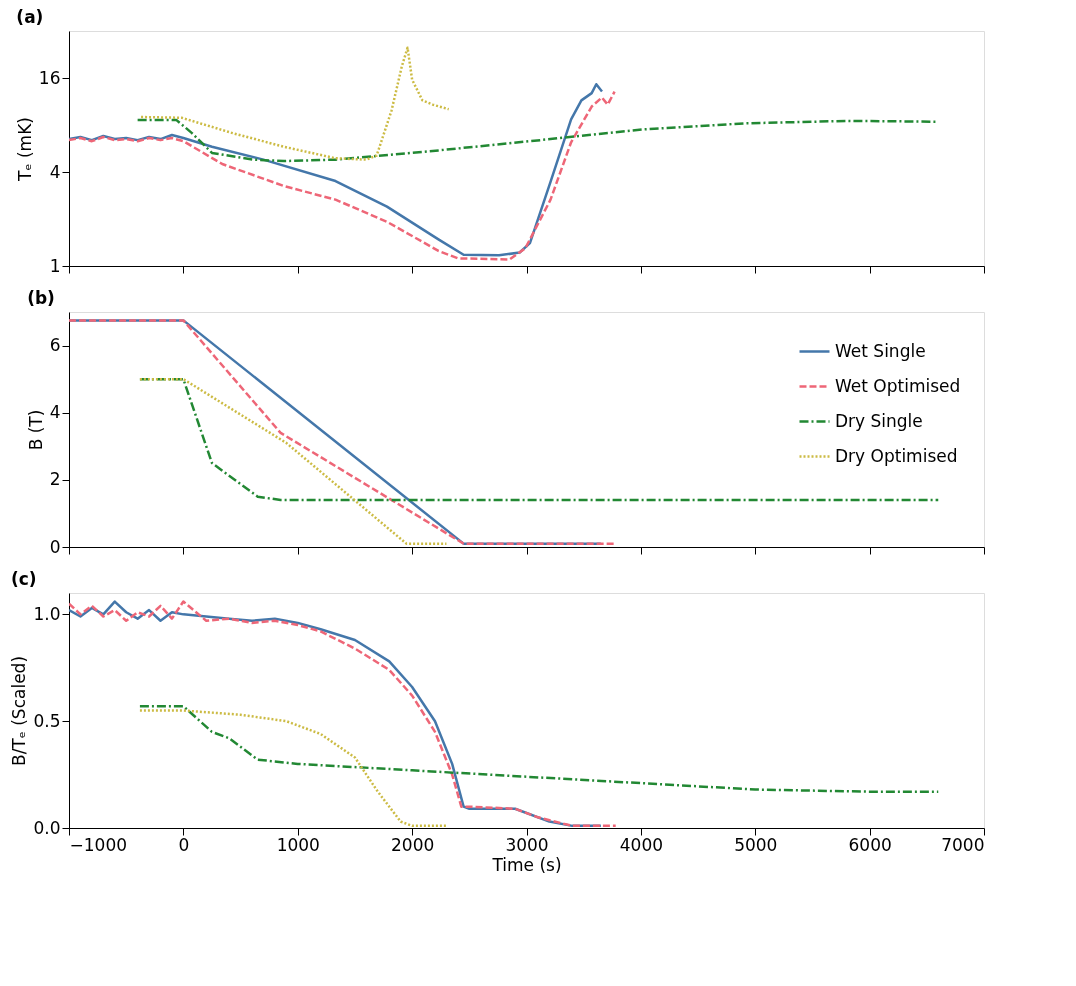  I want to click on y-tick-label: 2, so click(55, 479).